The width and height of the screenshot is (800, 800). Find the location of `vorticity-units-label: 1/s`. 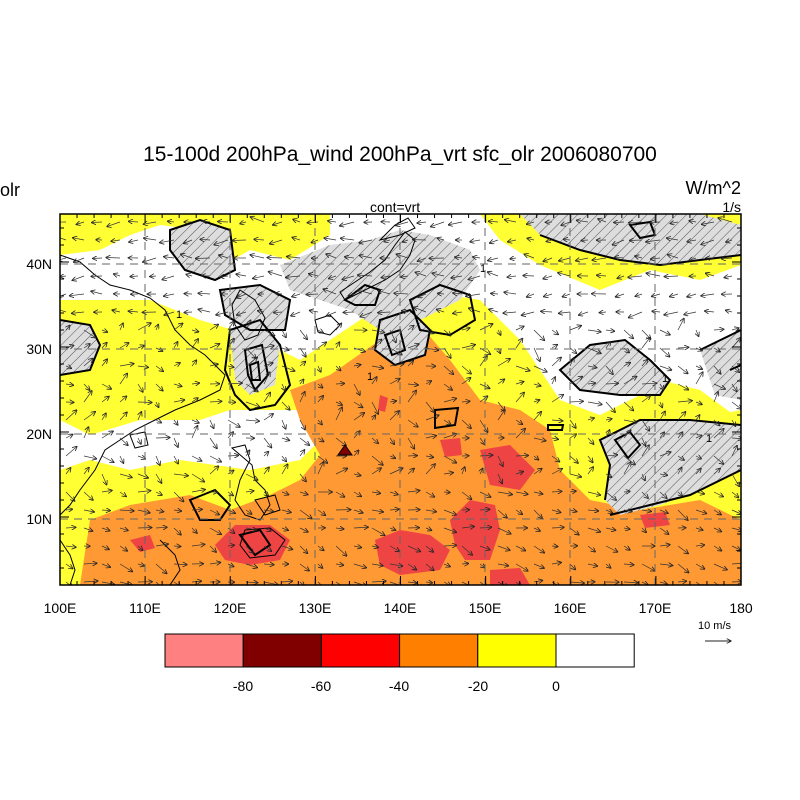

vorticity-units-label: 1/s is located at coordinates (731, 207).